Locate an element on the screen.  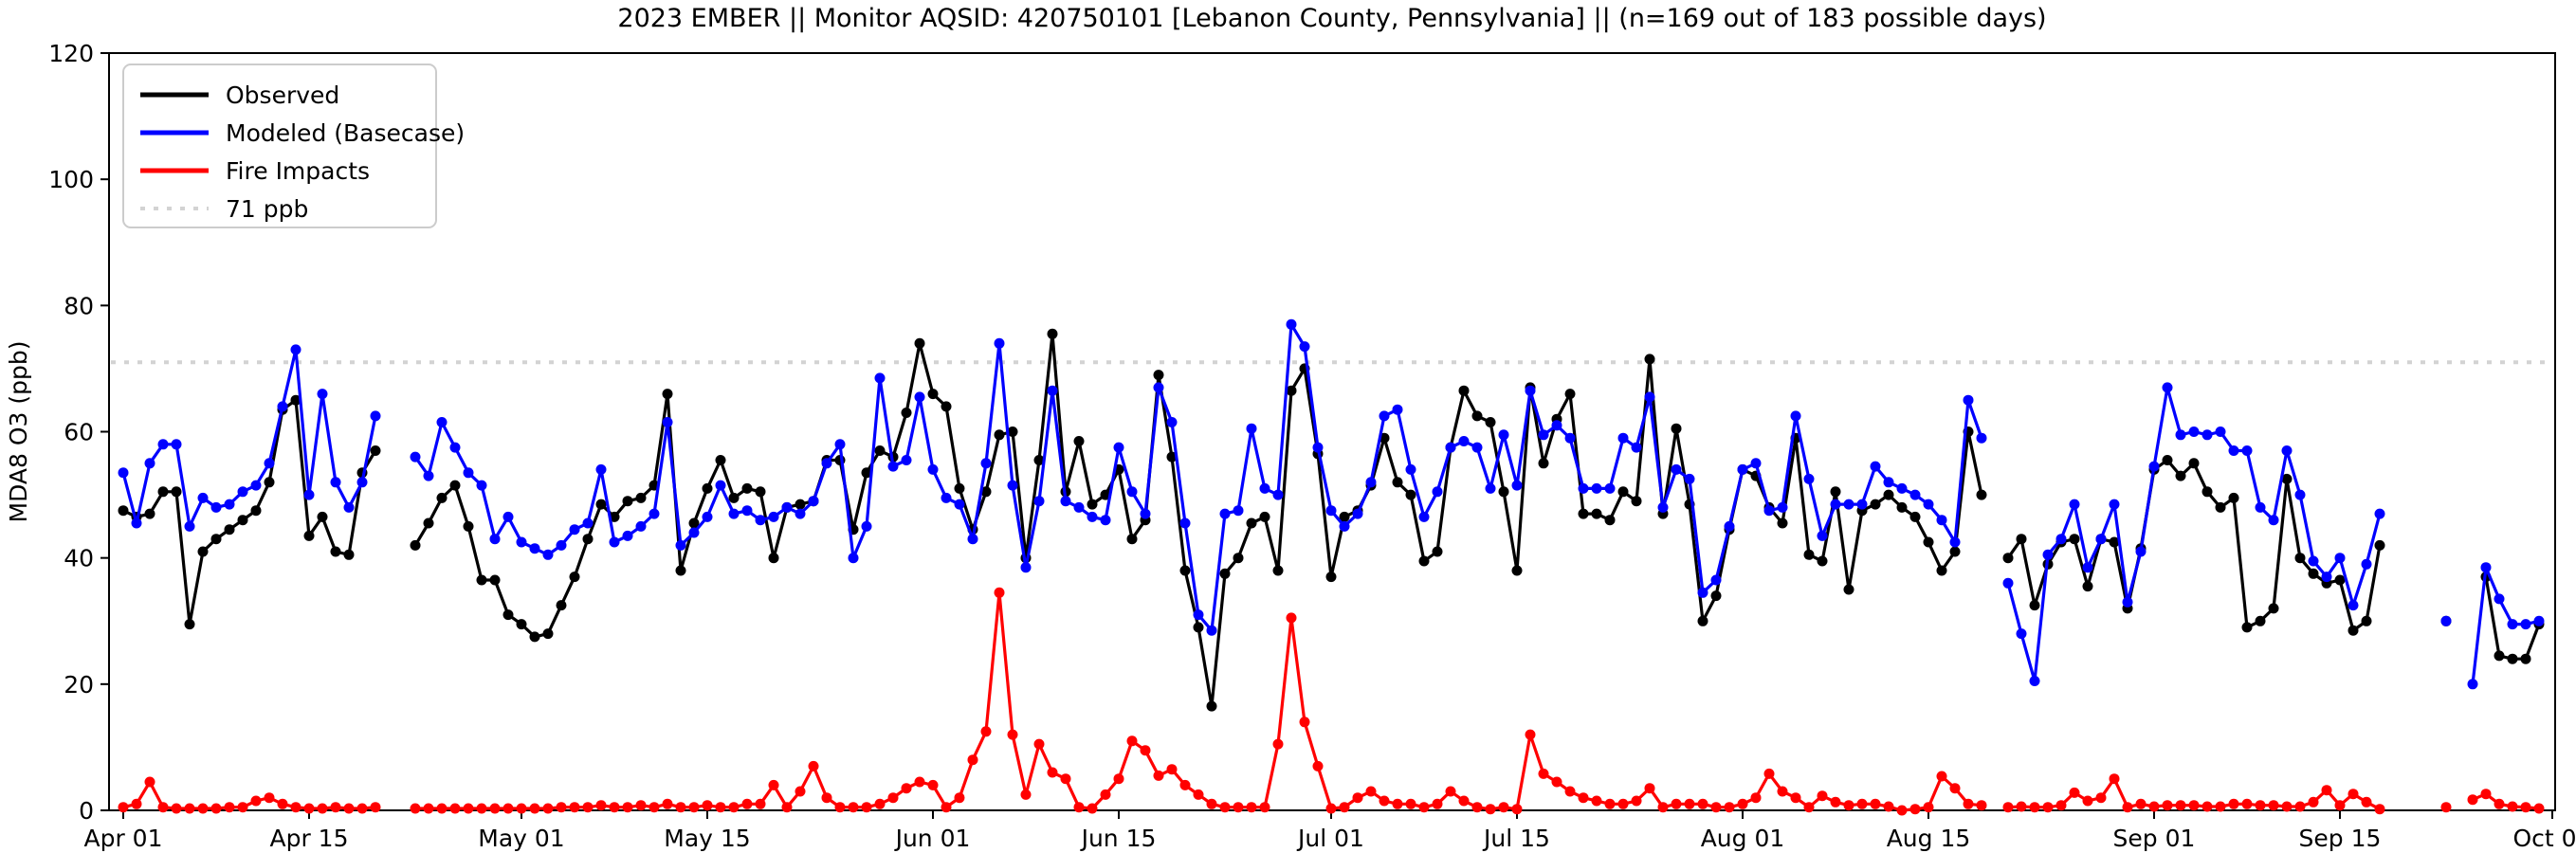
legend-label: Observed is located at coordinates (282, 95).